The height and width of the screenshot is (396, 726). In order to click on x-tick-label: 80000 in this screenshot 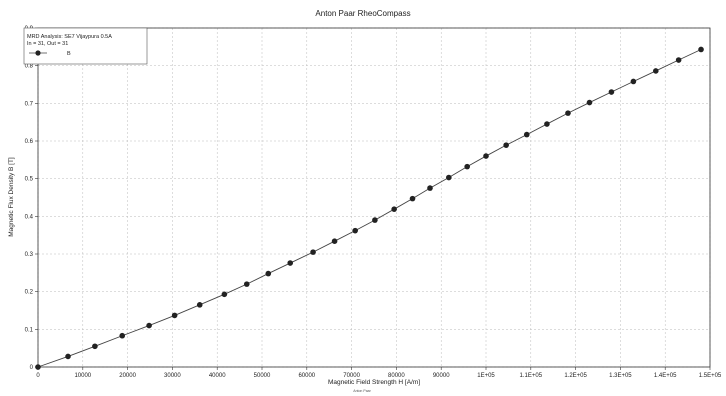, I will do `click(396, 376)`.